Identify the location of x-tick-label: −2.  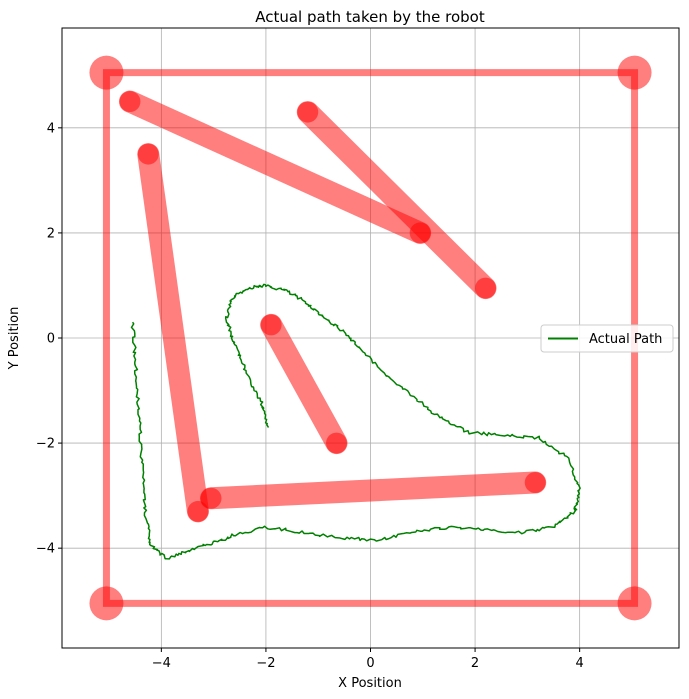
(265, 663).